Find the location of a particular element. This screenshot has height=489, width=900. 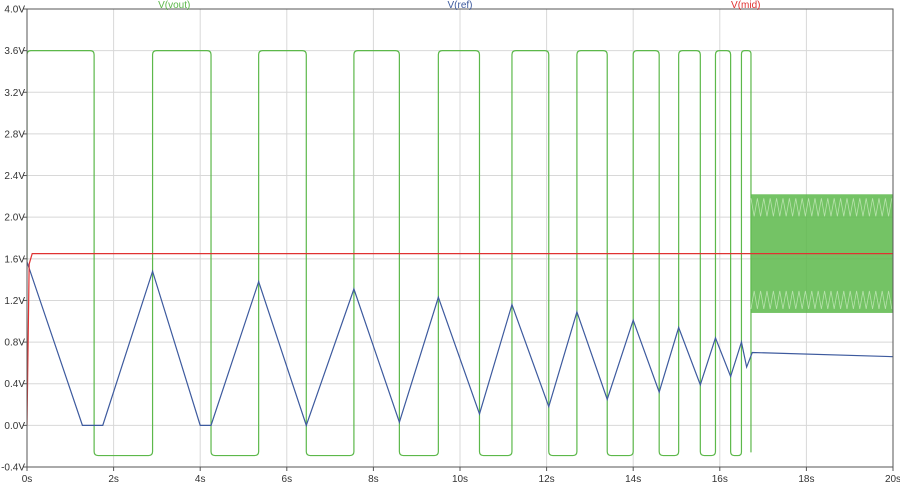

x-tick-label: 14s is located at coordinates (633, 479).